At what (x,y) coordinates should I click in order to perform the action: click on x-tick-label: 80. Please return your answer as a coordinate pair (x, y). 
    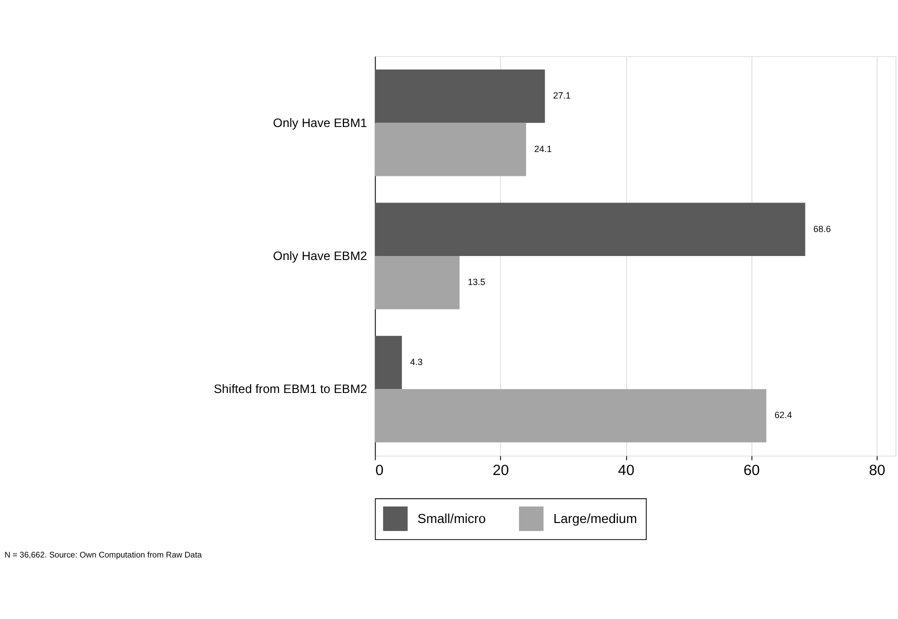
    Looking at the image, I should click on (877, 470).